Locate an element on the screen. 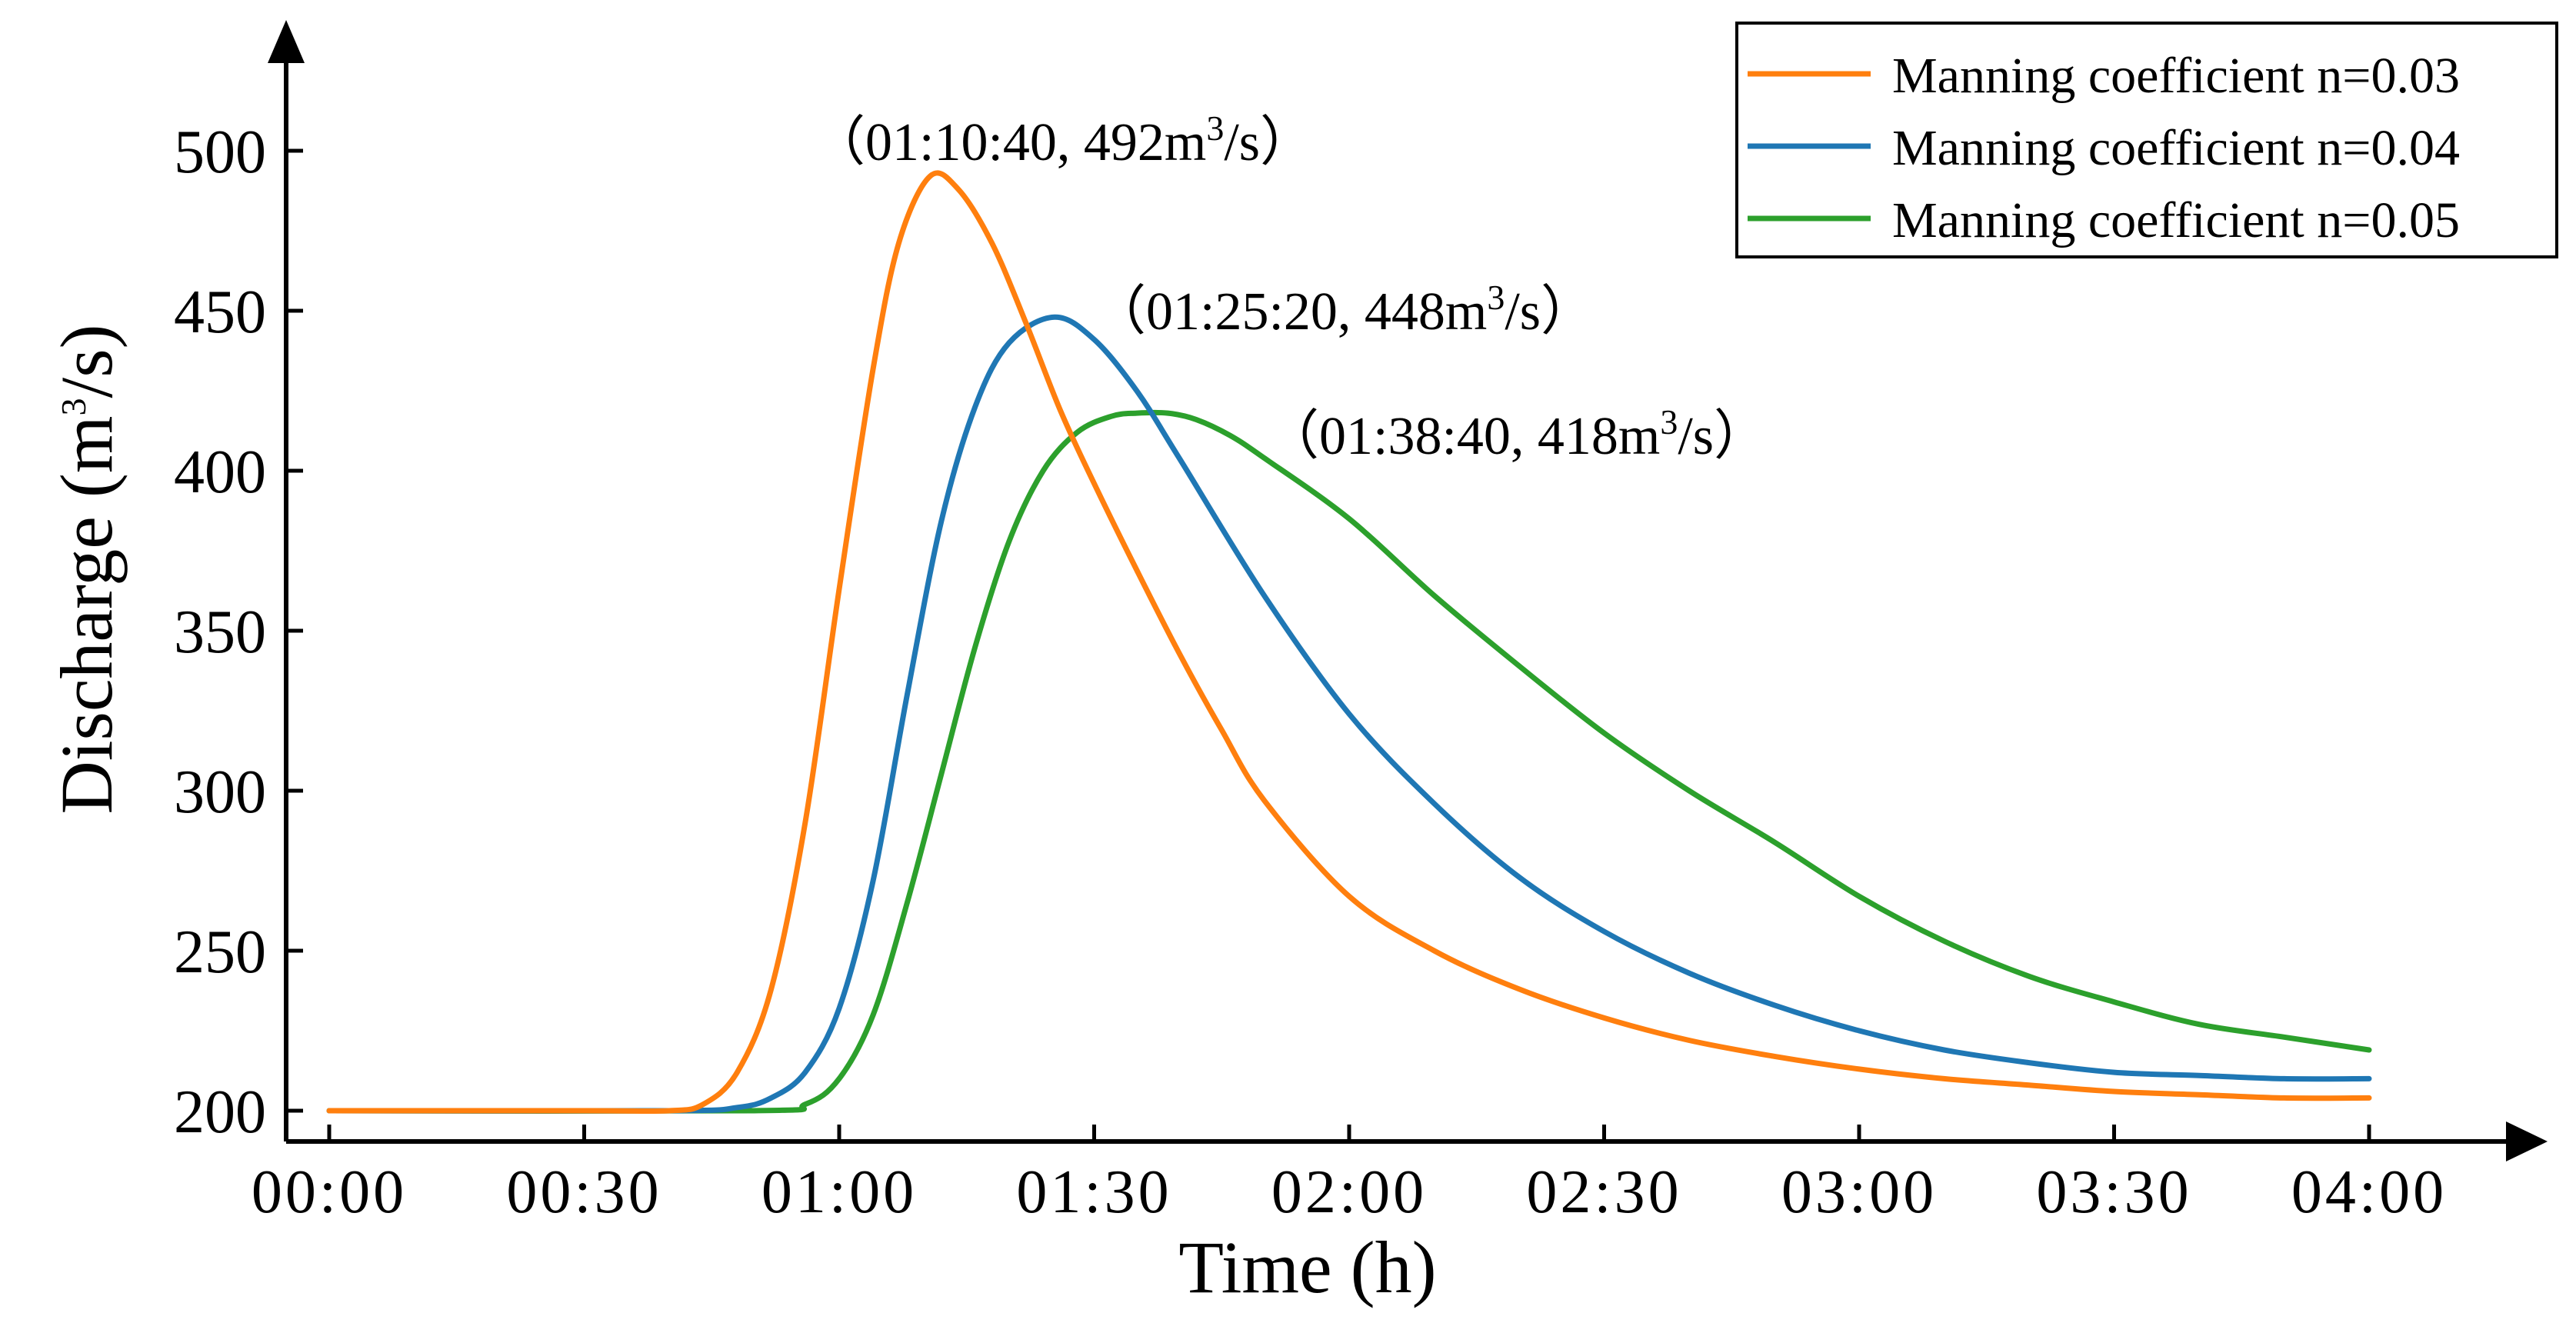  y-tick-label: 450 is located at coordinates (220, 312).